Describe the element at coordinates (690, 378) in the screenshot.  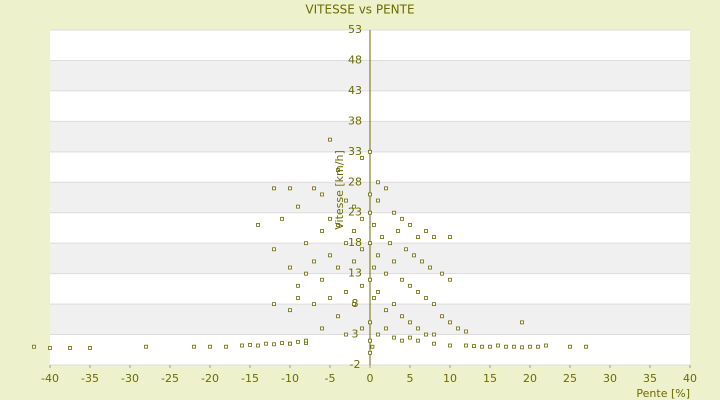
I see `x-tick-label: 40` at that location.